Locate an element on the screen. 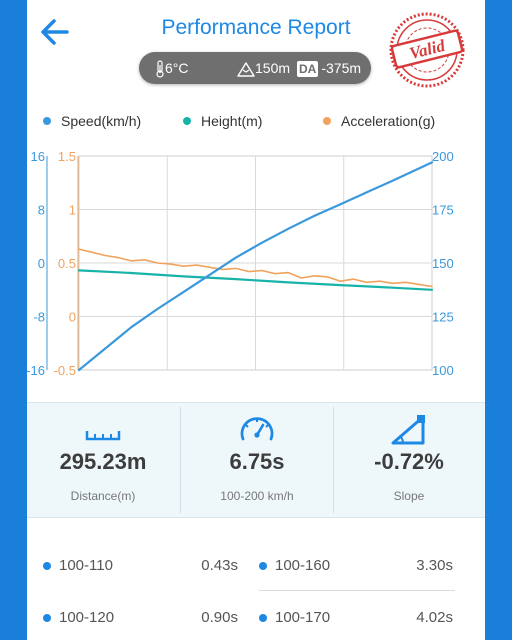 This screenshot has width=512, height=640. conditions-bar: 6°C 150m DA -375m is located at coordinates (255, 68).